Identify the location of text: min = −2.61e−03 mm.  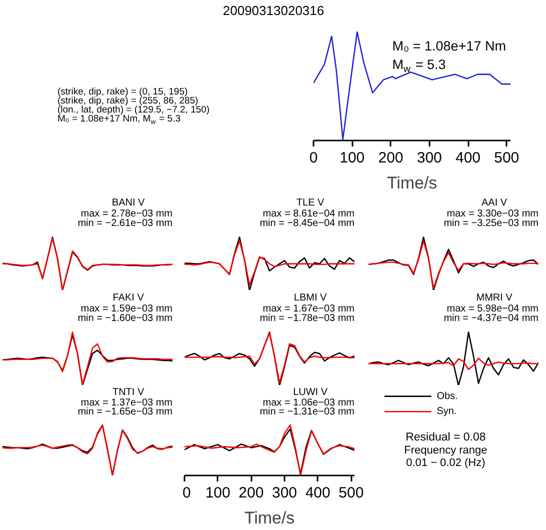
(125, 223).